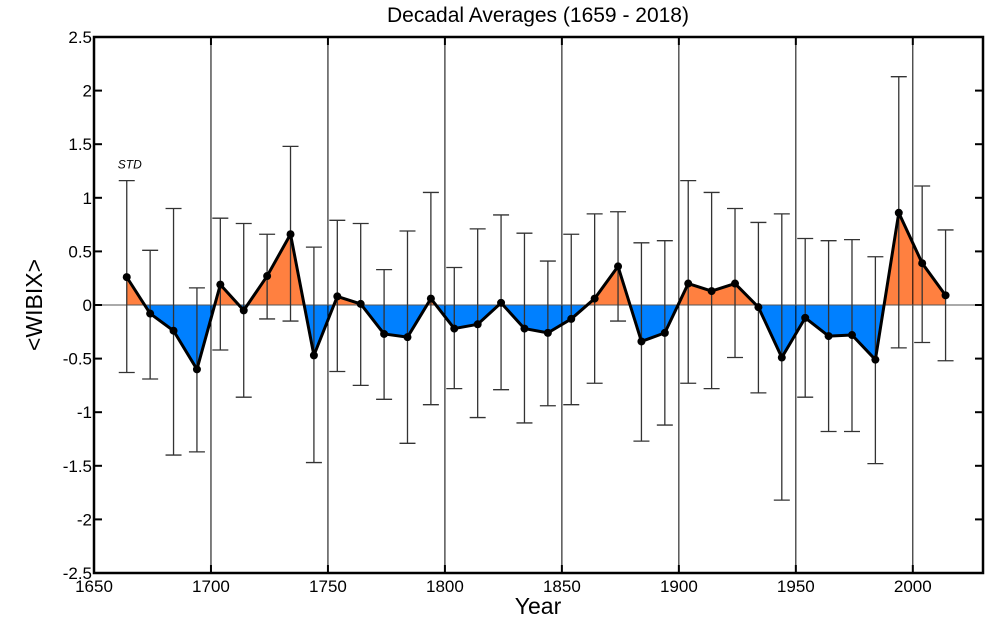 This screenshot has height=618, width=1000. What do you see at coordinates (211, 586) in the screenshot?
I see `x-tick-label: 1700` at bounding box center [211, 586].